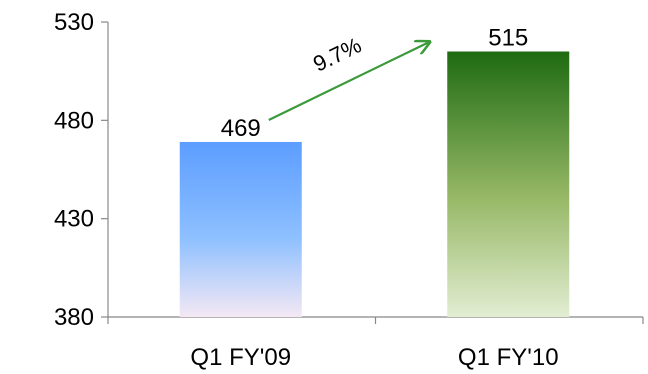  Describe the element at coordinates (240, 357) in the screenshot. I see `x-tick-label: Q1 FY'09` at that location.